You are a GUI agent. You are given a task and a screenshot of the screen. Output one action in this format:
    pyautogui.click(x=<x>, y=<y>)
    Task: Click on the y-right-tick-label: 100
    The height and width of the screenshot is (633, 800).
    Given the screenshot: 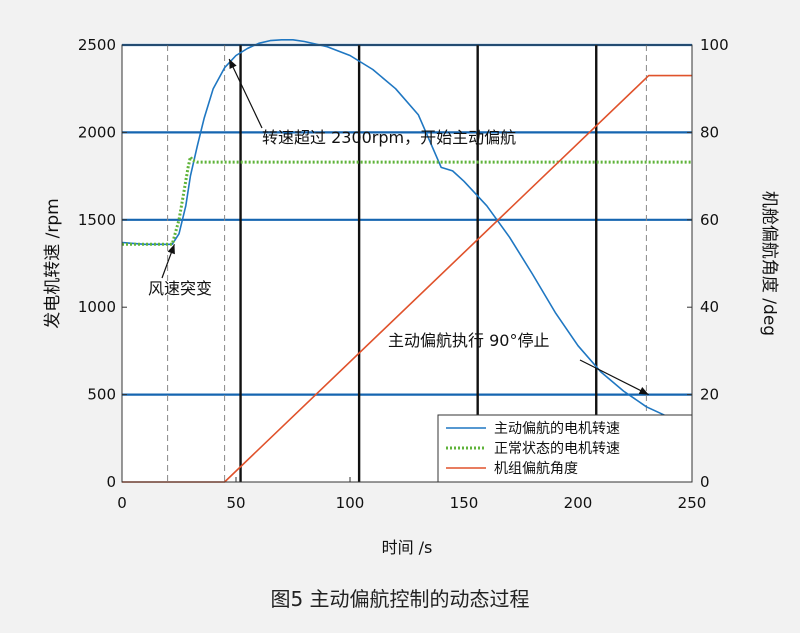 What is the action you would take?
    pyautogui.click(x=714, y=45)
    